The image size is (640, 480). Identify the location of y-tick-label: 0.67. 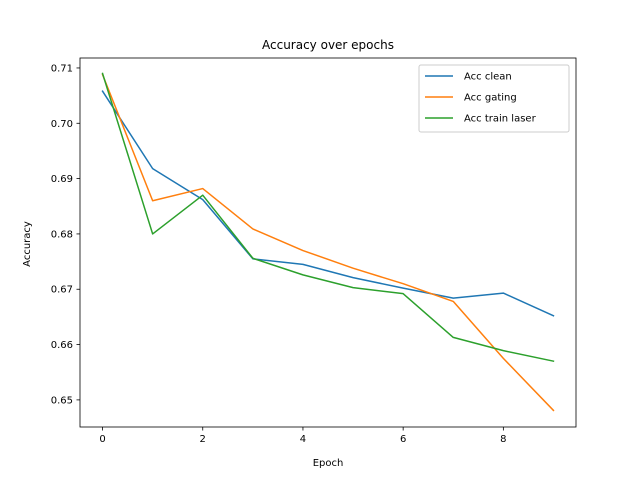
(62, 290).